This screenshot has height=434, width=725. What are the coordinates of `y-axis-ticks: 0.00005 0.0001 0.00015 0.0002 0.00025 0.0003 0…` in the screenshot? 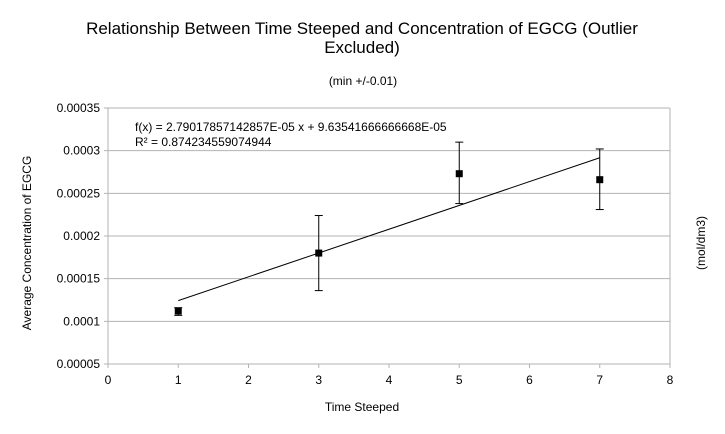 It's located at (79, 236).